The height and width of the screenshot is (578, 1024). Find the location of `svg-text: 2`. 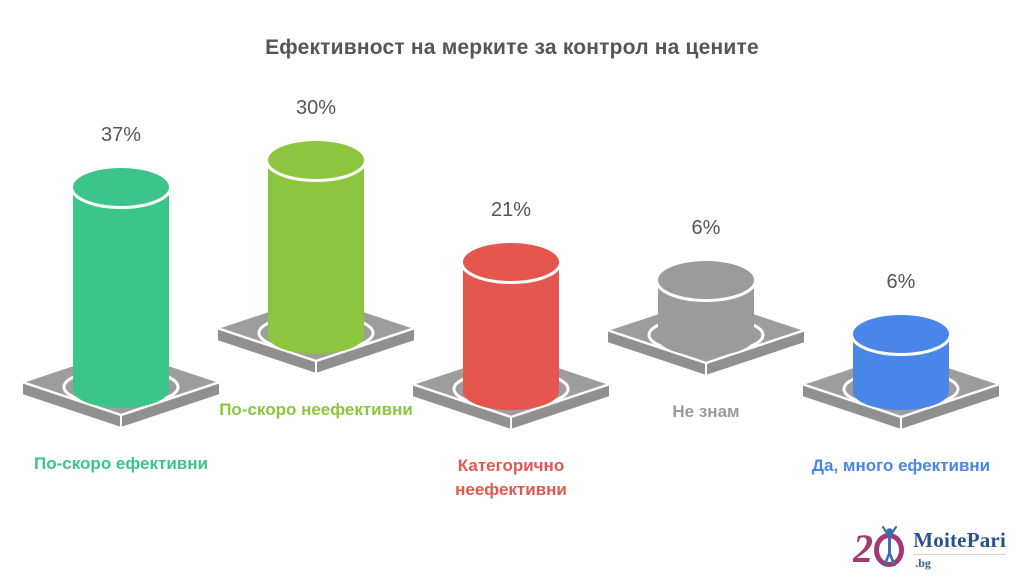

svg-text: 2 is located at coordinates (863, 548).